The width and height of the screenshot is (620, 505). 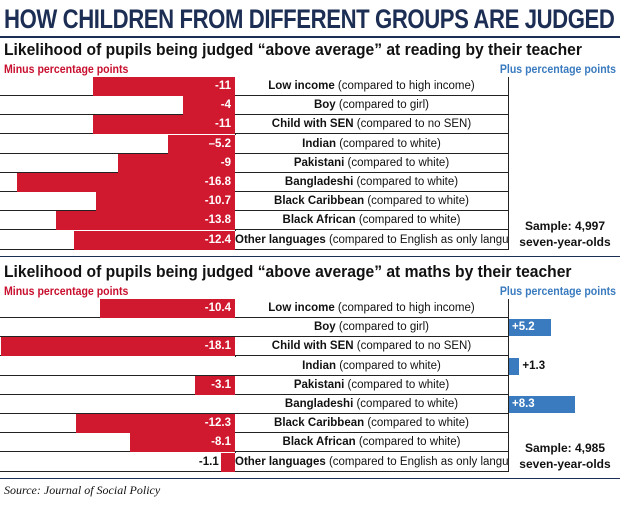 What do you see at coordinates (404, 308) in the screenshot?
I see `maths-category-note: (compared to high income)` at bounding box center [404, 308].